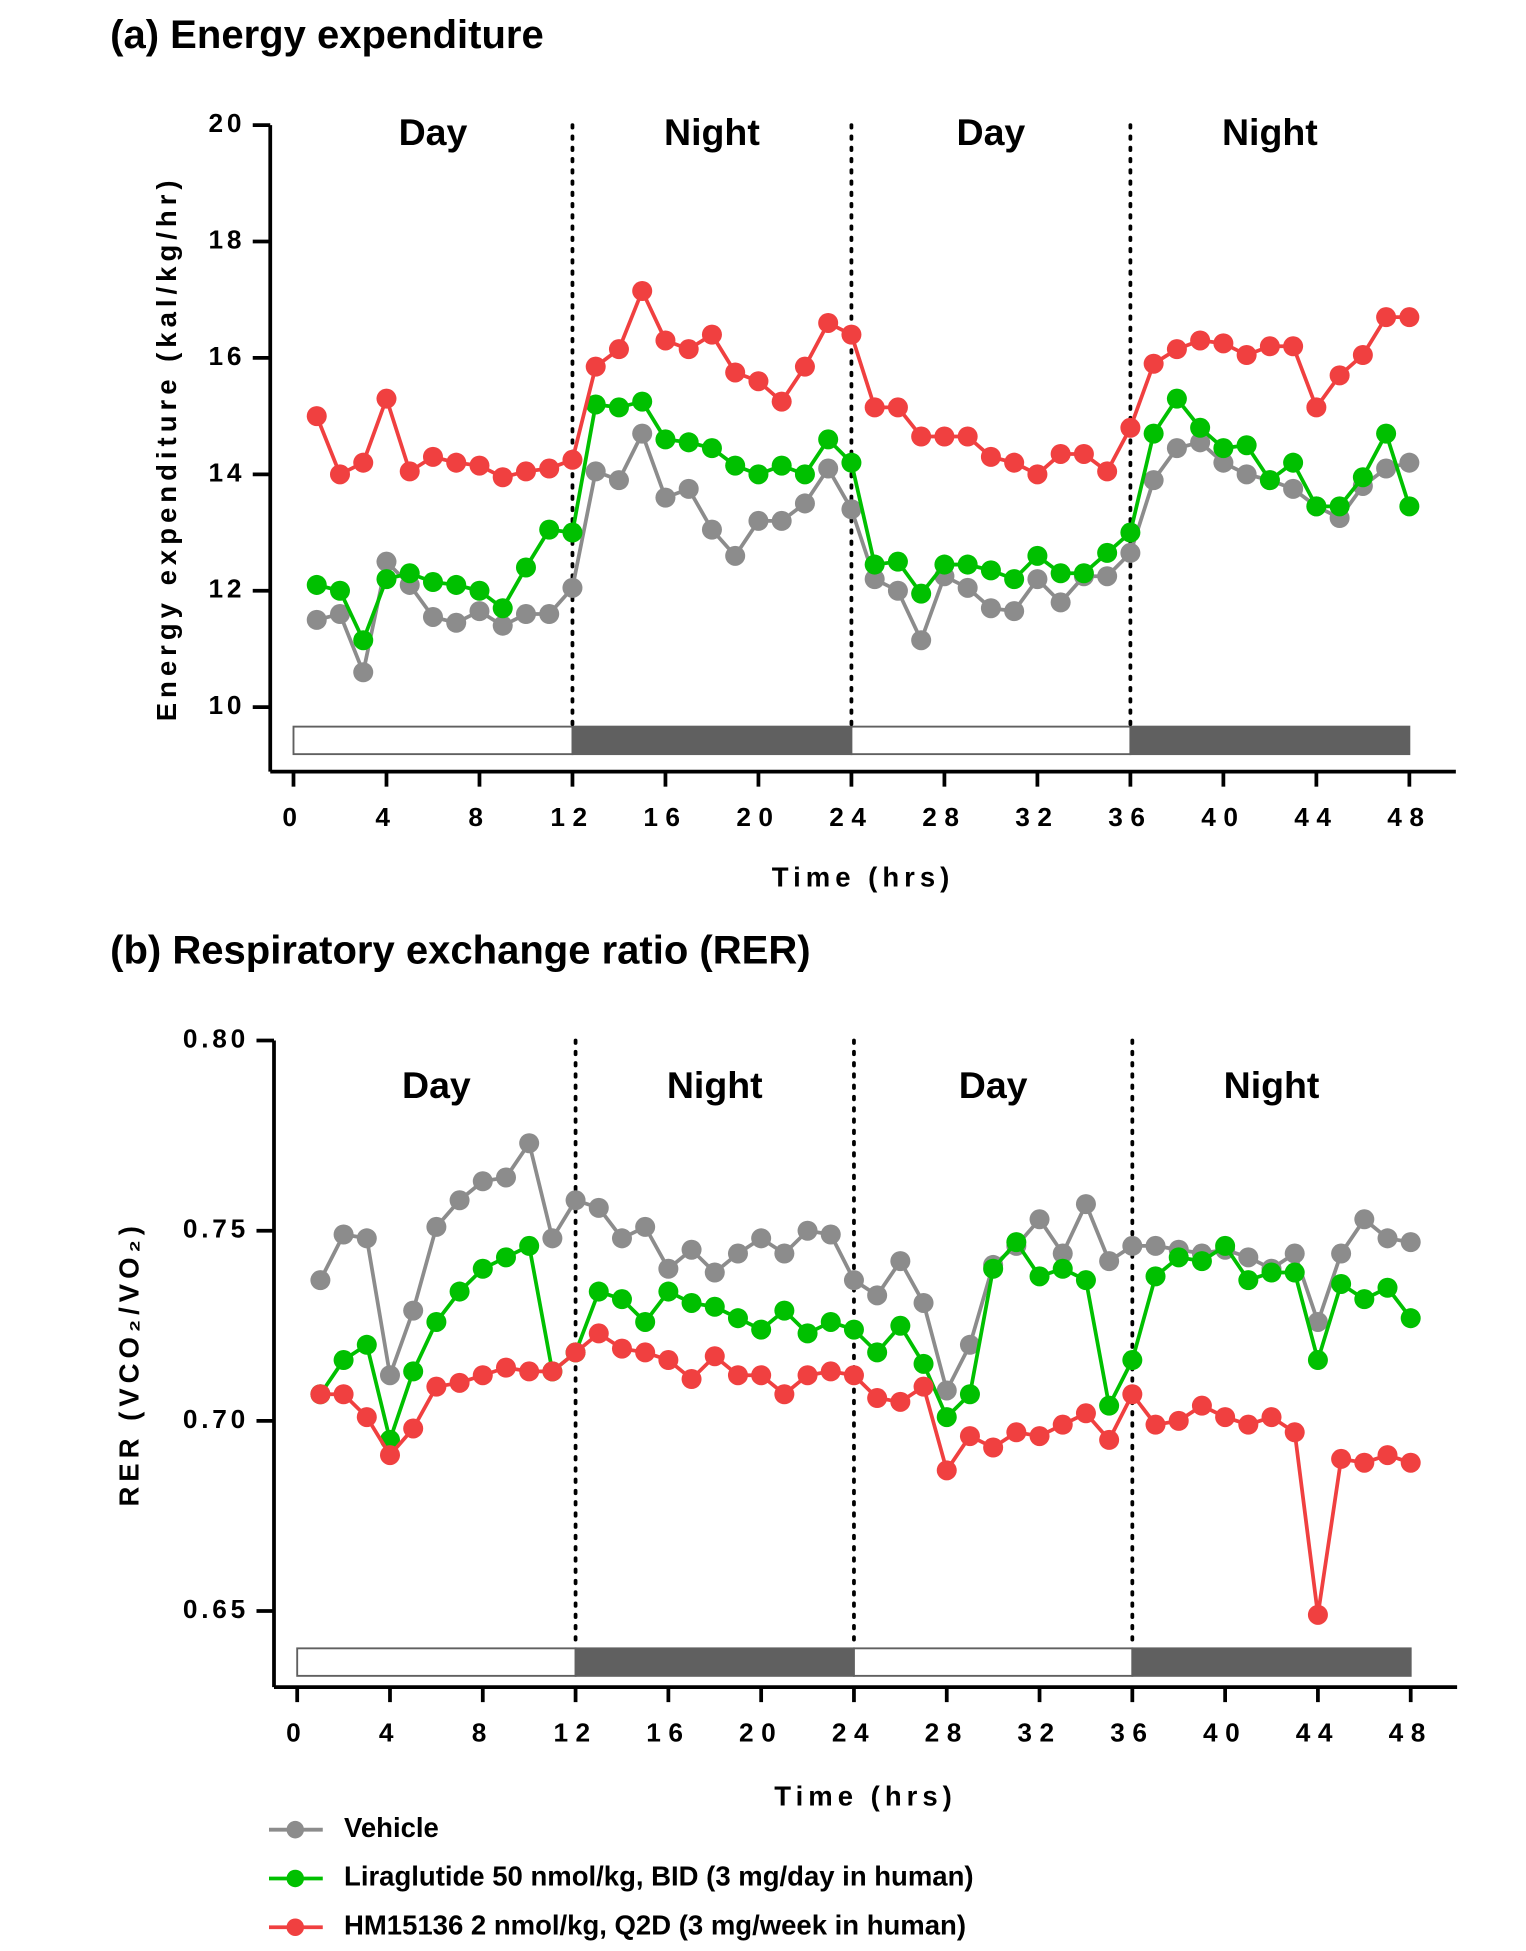  What do you see at coordinates (483, 1733) in the screenshot?
I see `x-tick-label: 8` at bounding box center [483, 1733].